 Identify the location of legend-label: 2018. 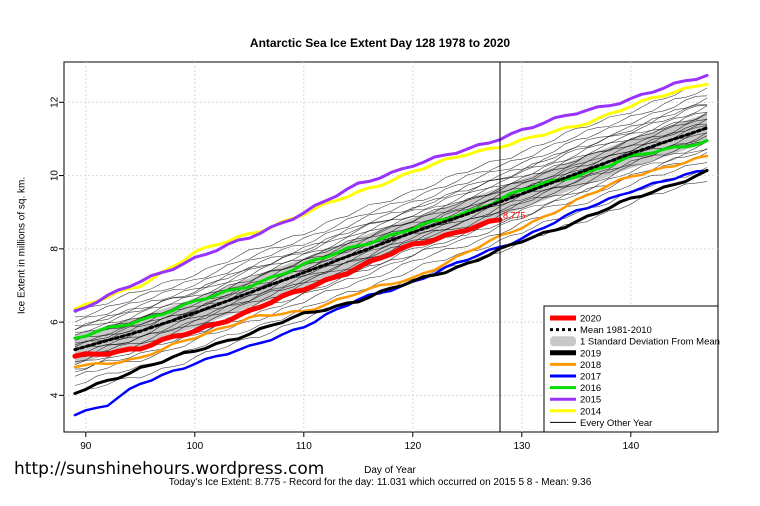
(590, 365).